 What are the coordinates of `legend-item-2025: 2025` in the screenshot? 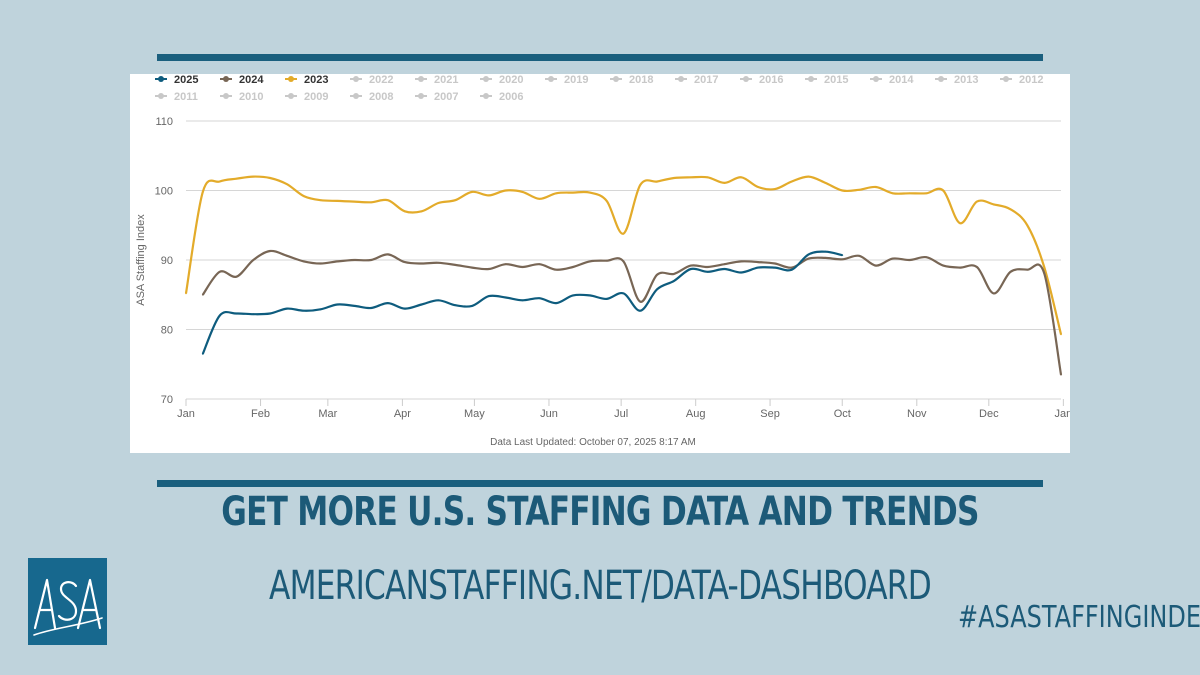 It's located at (176, 80).